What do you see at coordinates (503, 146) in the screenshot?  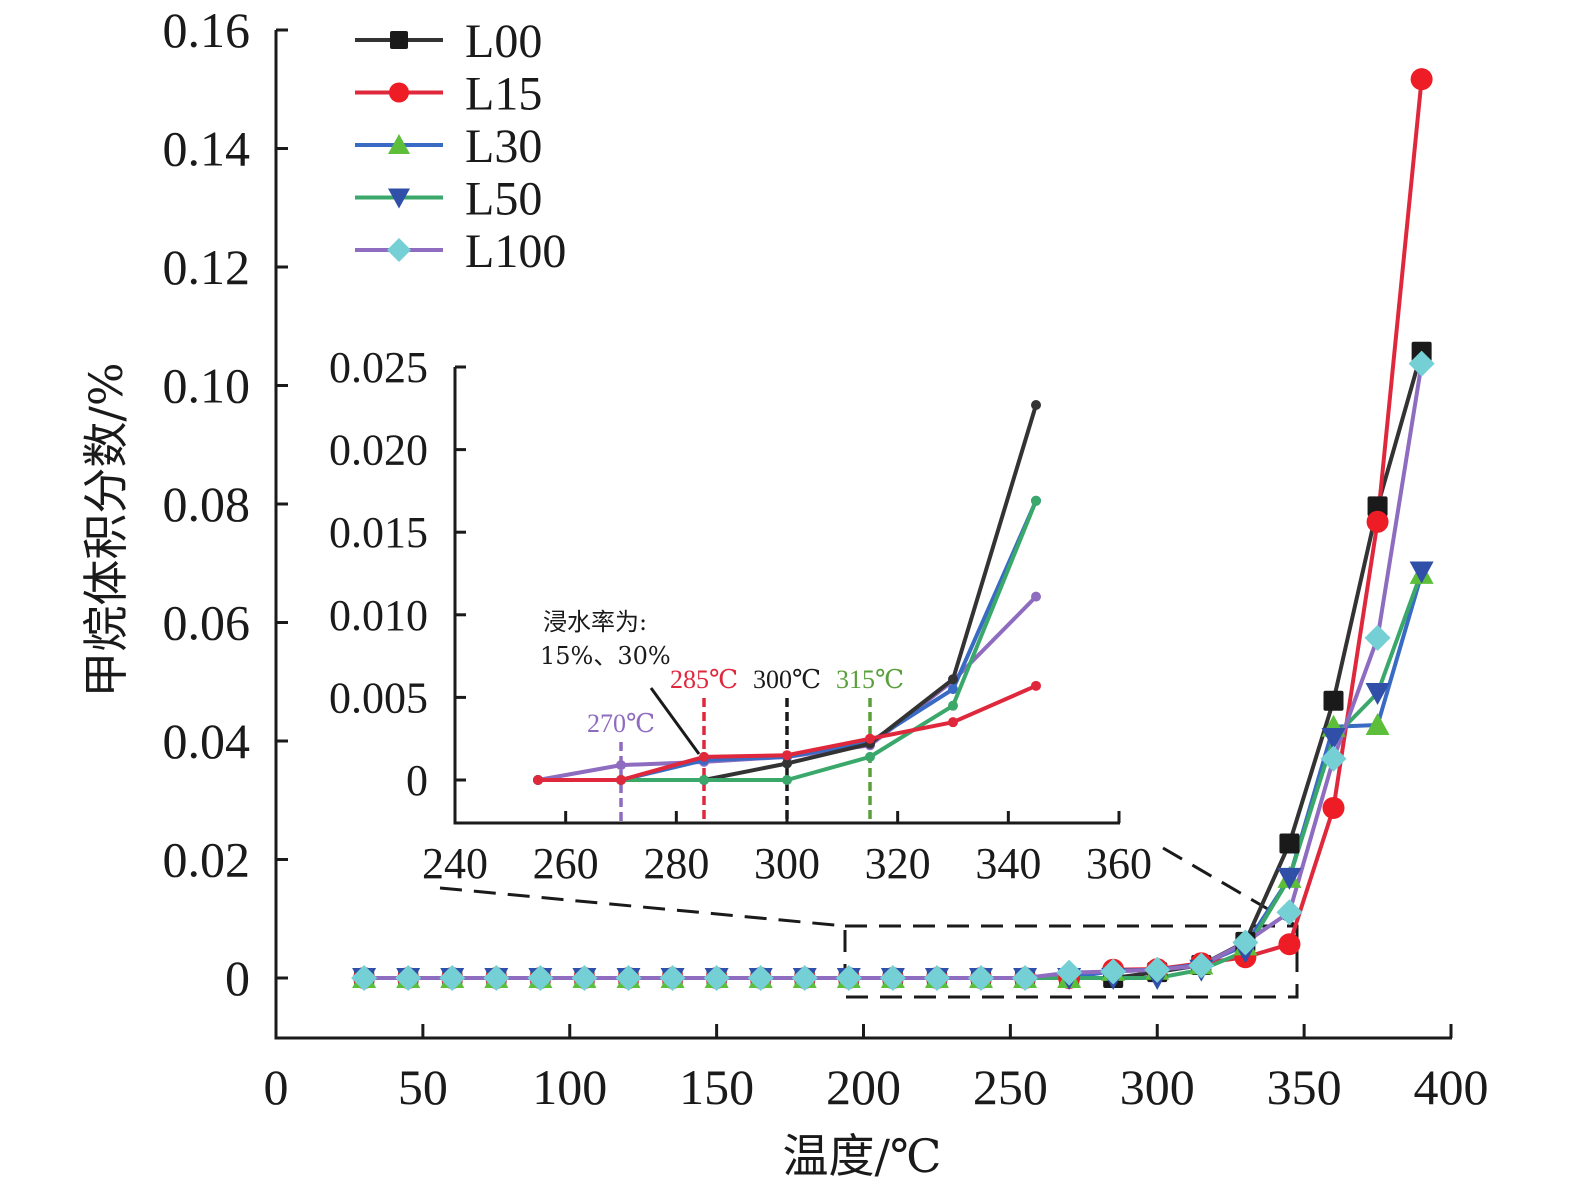 I see `legend-label: L30` at bounding box center [503, 146].